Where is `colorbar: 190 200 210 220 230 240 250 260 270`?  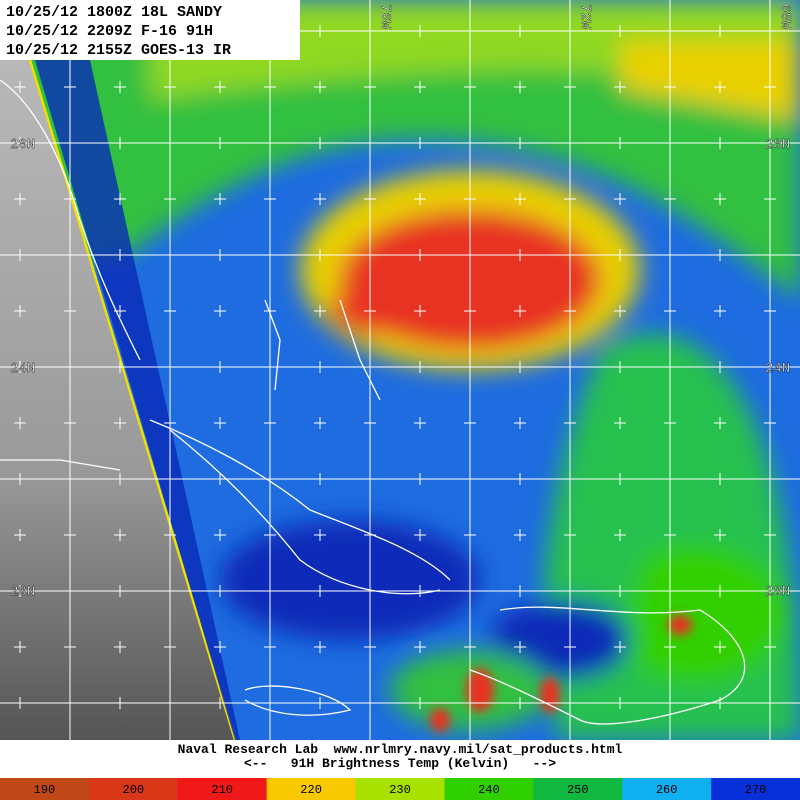 colorbar: 190 200 210 220 230 240 250 260 270 is located at coordinates (400, 789).